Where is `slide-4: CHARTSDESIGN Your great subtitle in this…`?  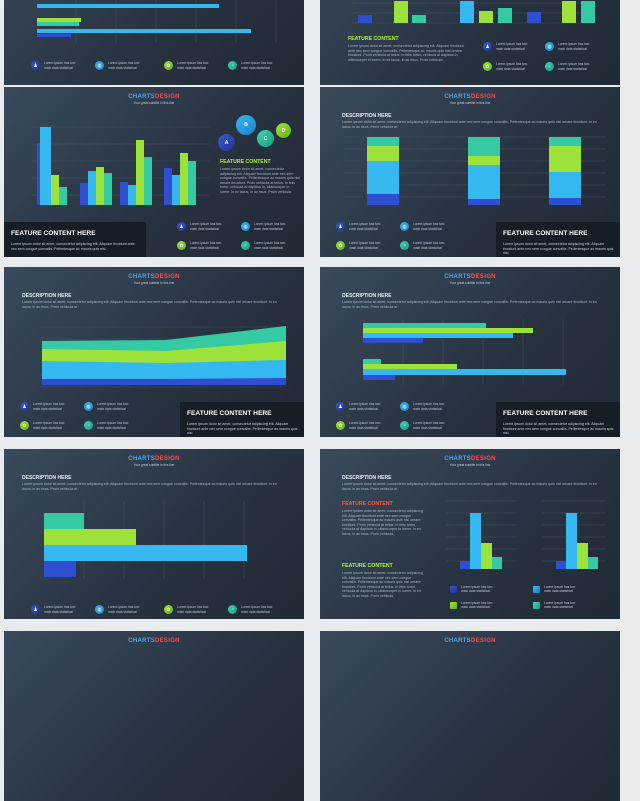 slide-4: CHARTSDESIGN Your great subtitle in this… is located at coordinates (470, 172).